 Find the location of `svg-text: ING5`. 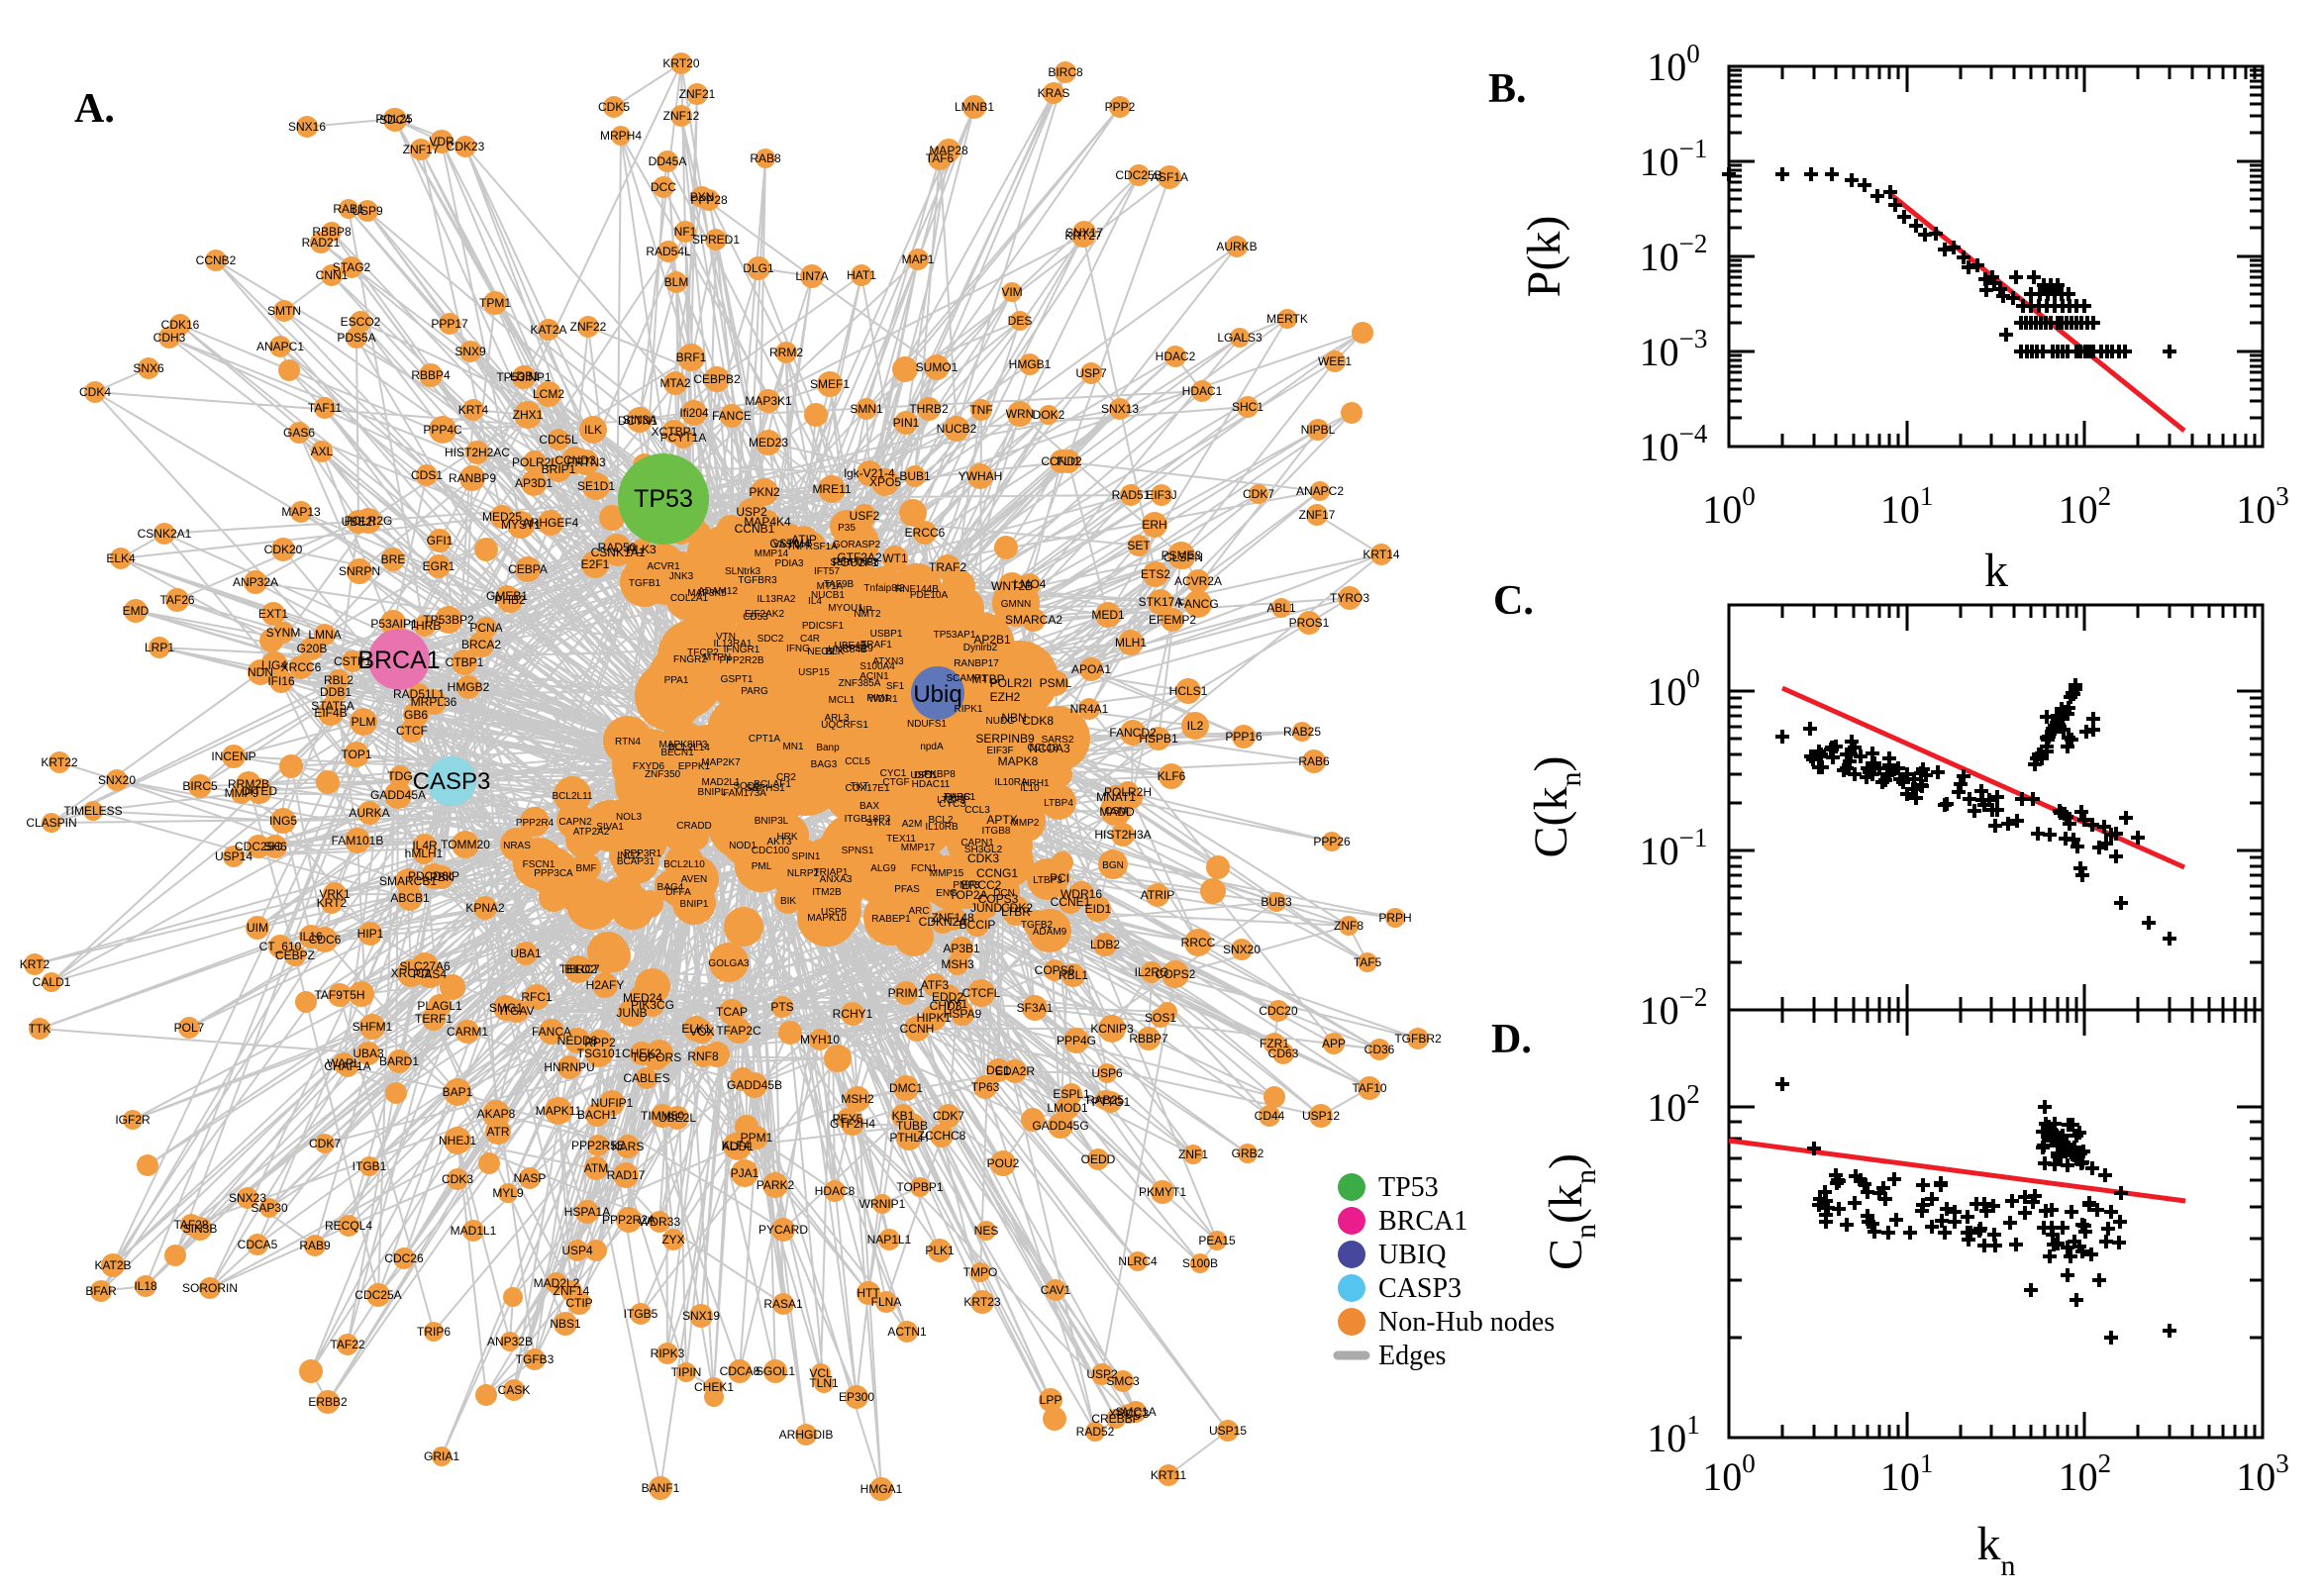

svg-text: ING5 is located at coordinates (283, 821).